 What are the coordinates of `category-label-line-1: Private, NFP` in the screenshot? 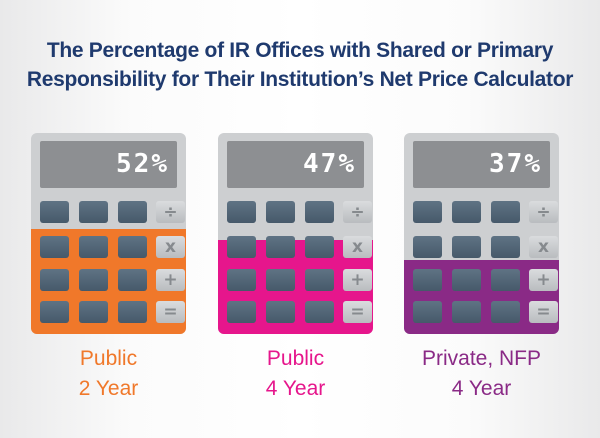 It's located at (481, 358).